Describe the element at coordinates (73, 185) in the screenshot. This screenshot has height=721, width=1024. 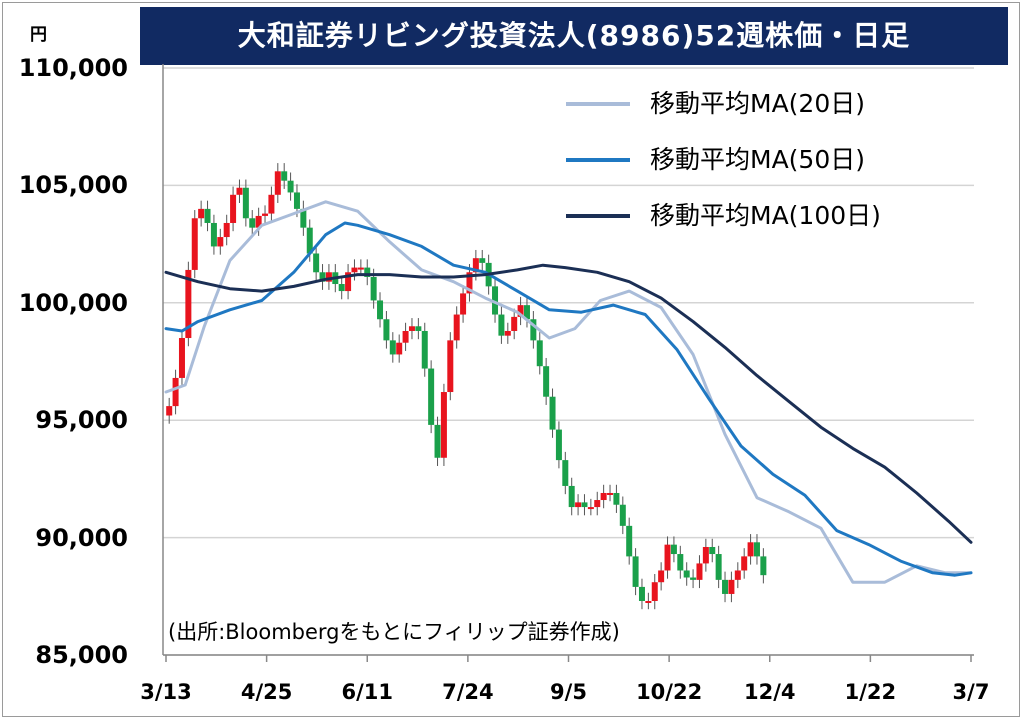
I see `y-tick-label: 105,000` at that location.